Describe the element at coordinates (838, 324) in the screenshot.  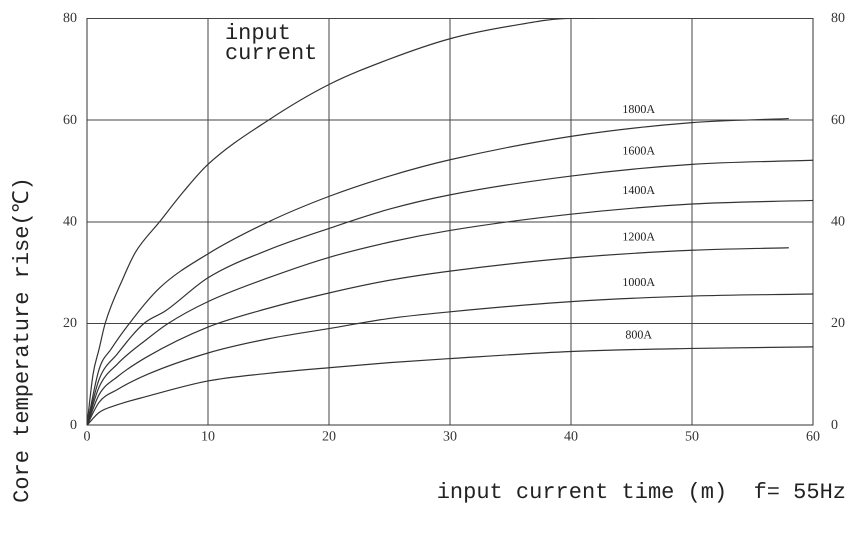
I see `y2-tick-label: 20` at that location.